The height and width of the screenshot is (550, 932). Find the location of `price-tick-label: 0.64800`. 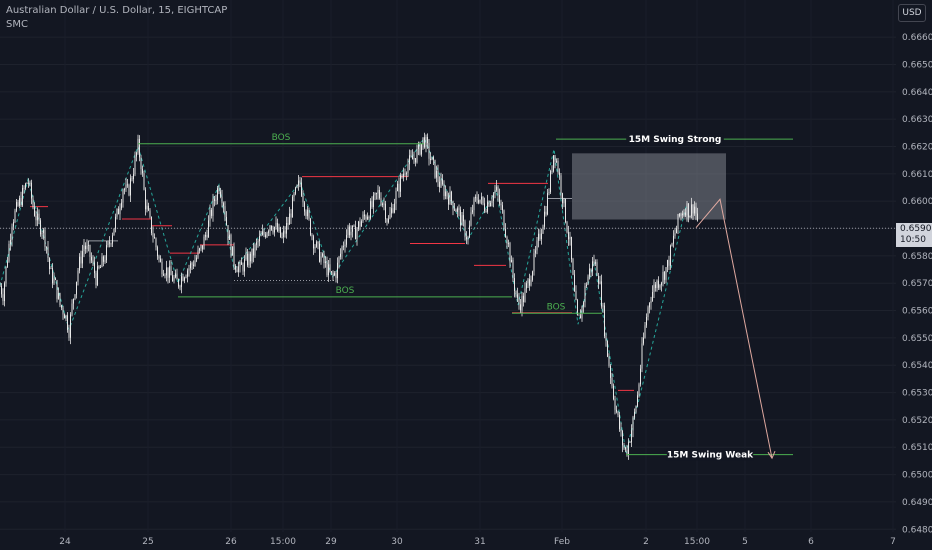

price-tick-label: 0.64800 is located at coordinates (917, 530).